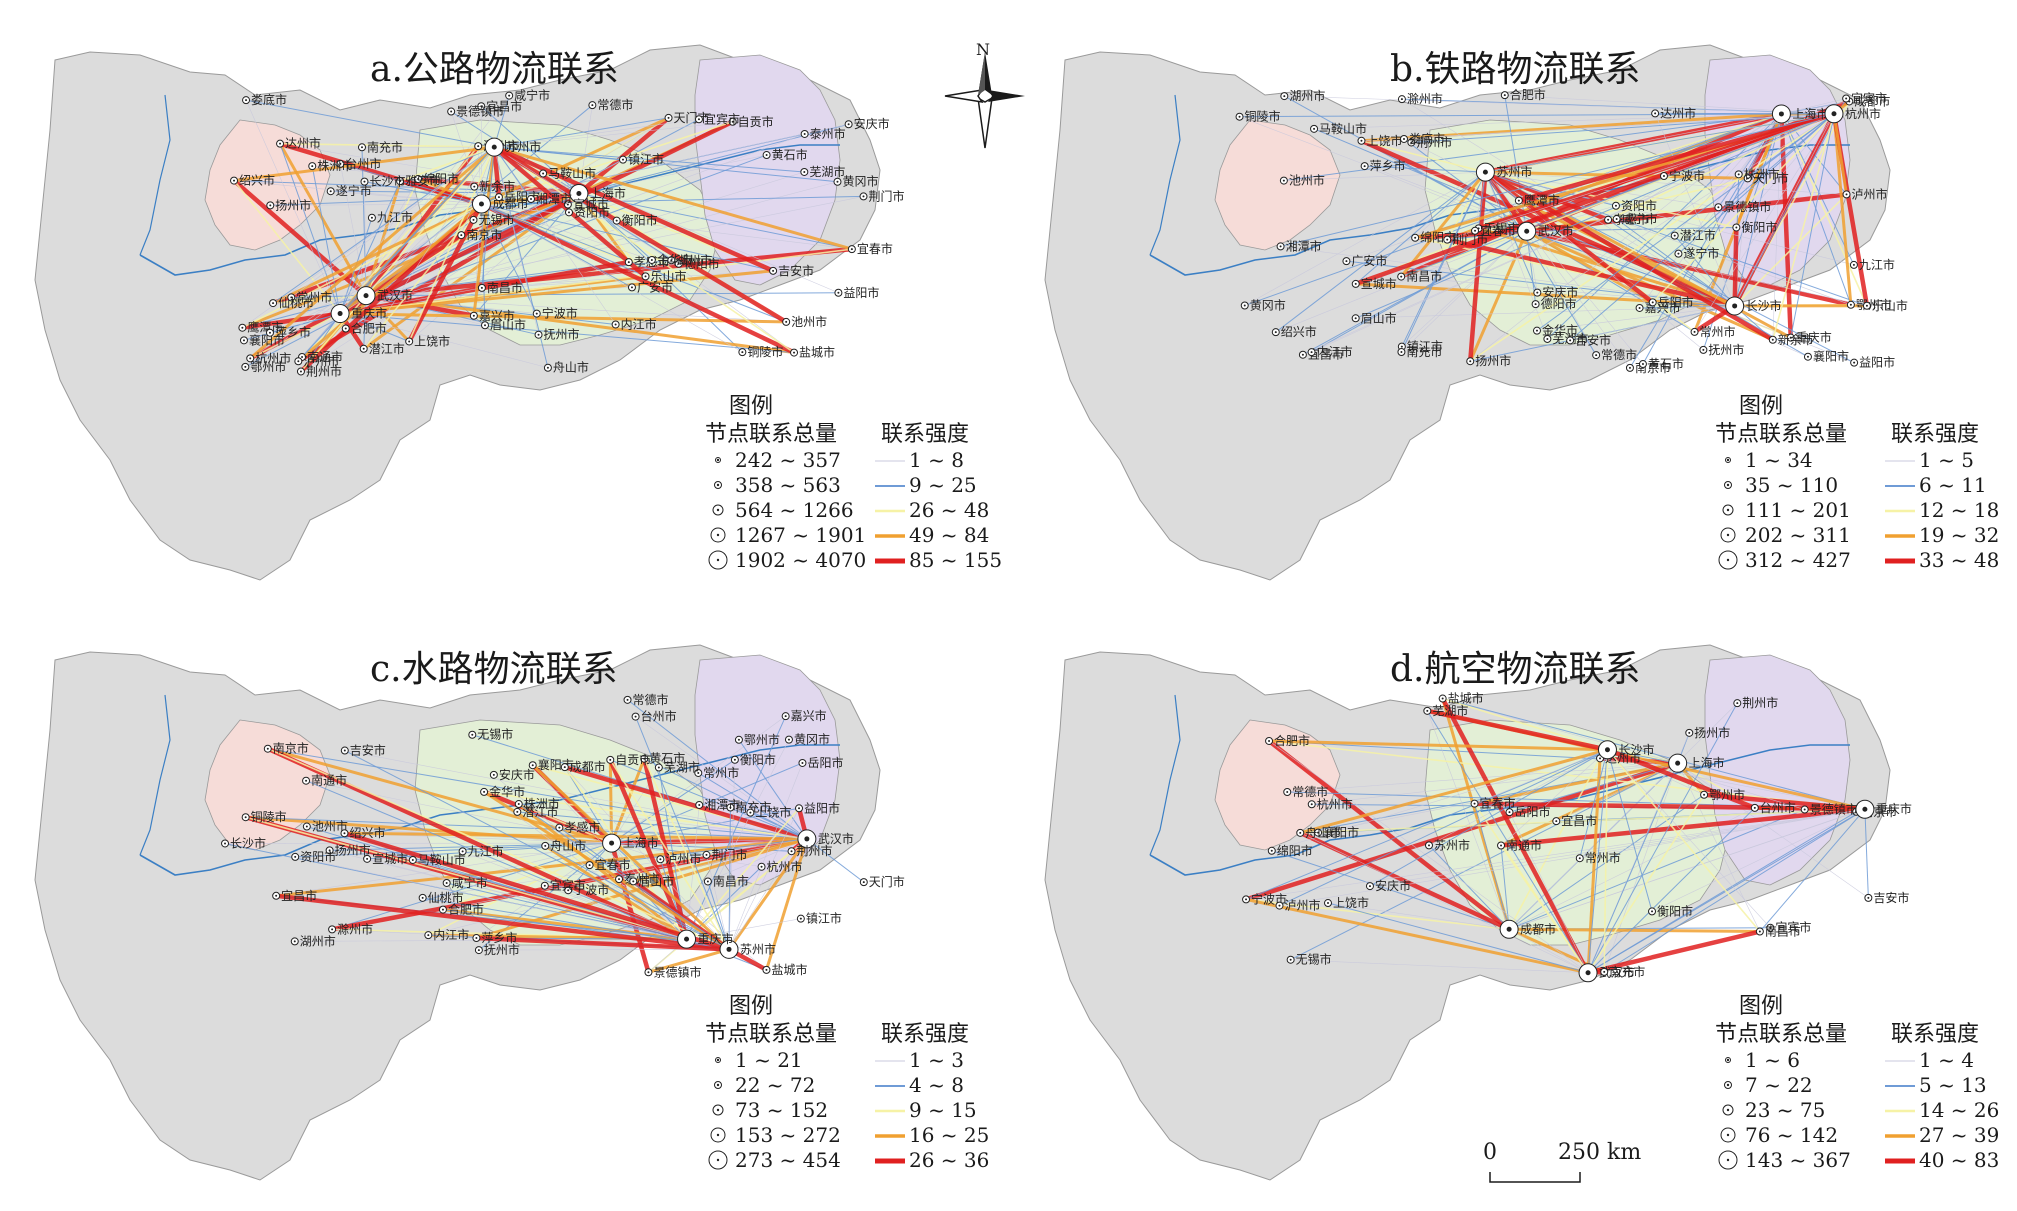 The width and height of the screenshot is (2017, 1211). Describe the element at coordinates (1384, 140) in the screenshot. I see `city-label: 上饶市` at that location.